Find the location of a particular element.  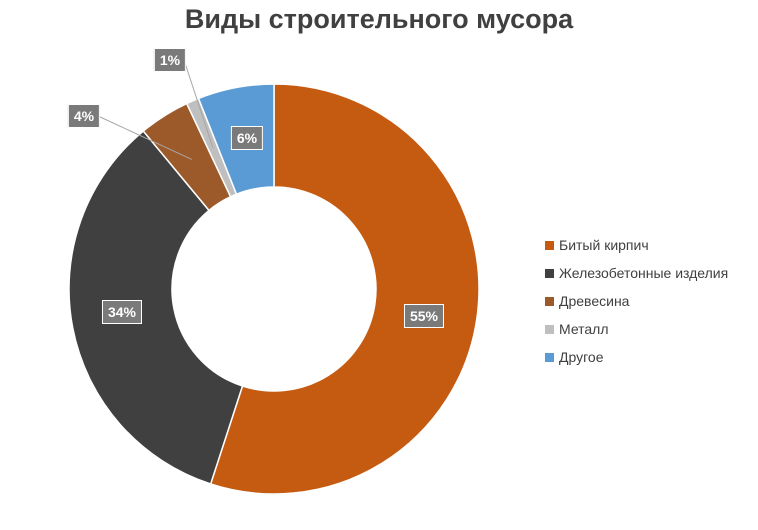

data-label-0: 55% is located at coordinates (424, 316).